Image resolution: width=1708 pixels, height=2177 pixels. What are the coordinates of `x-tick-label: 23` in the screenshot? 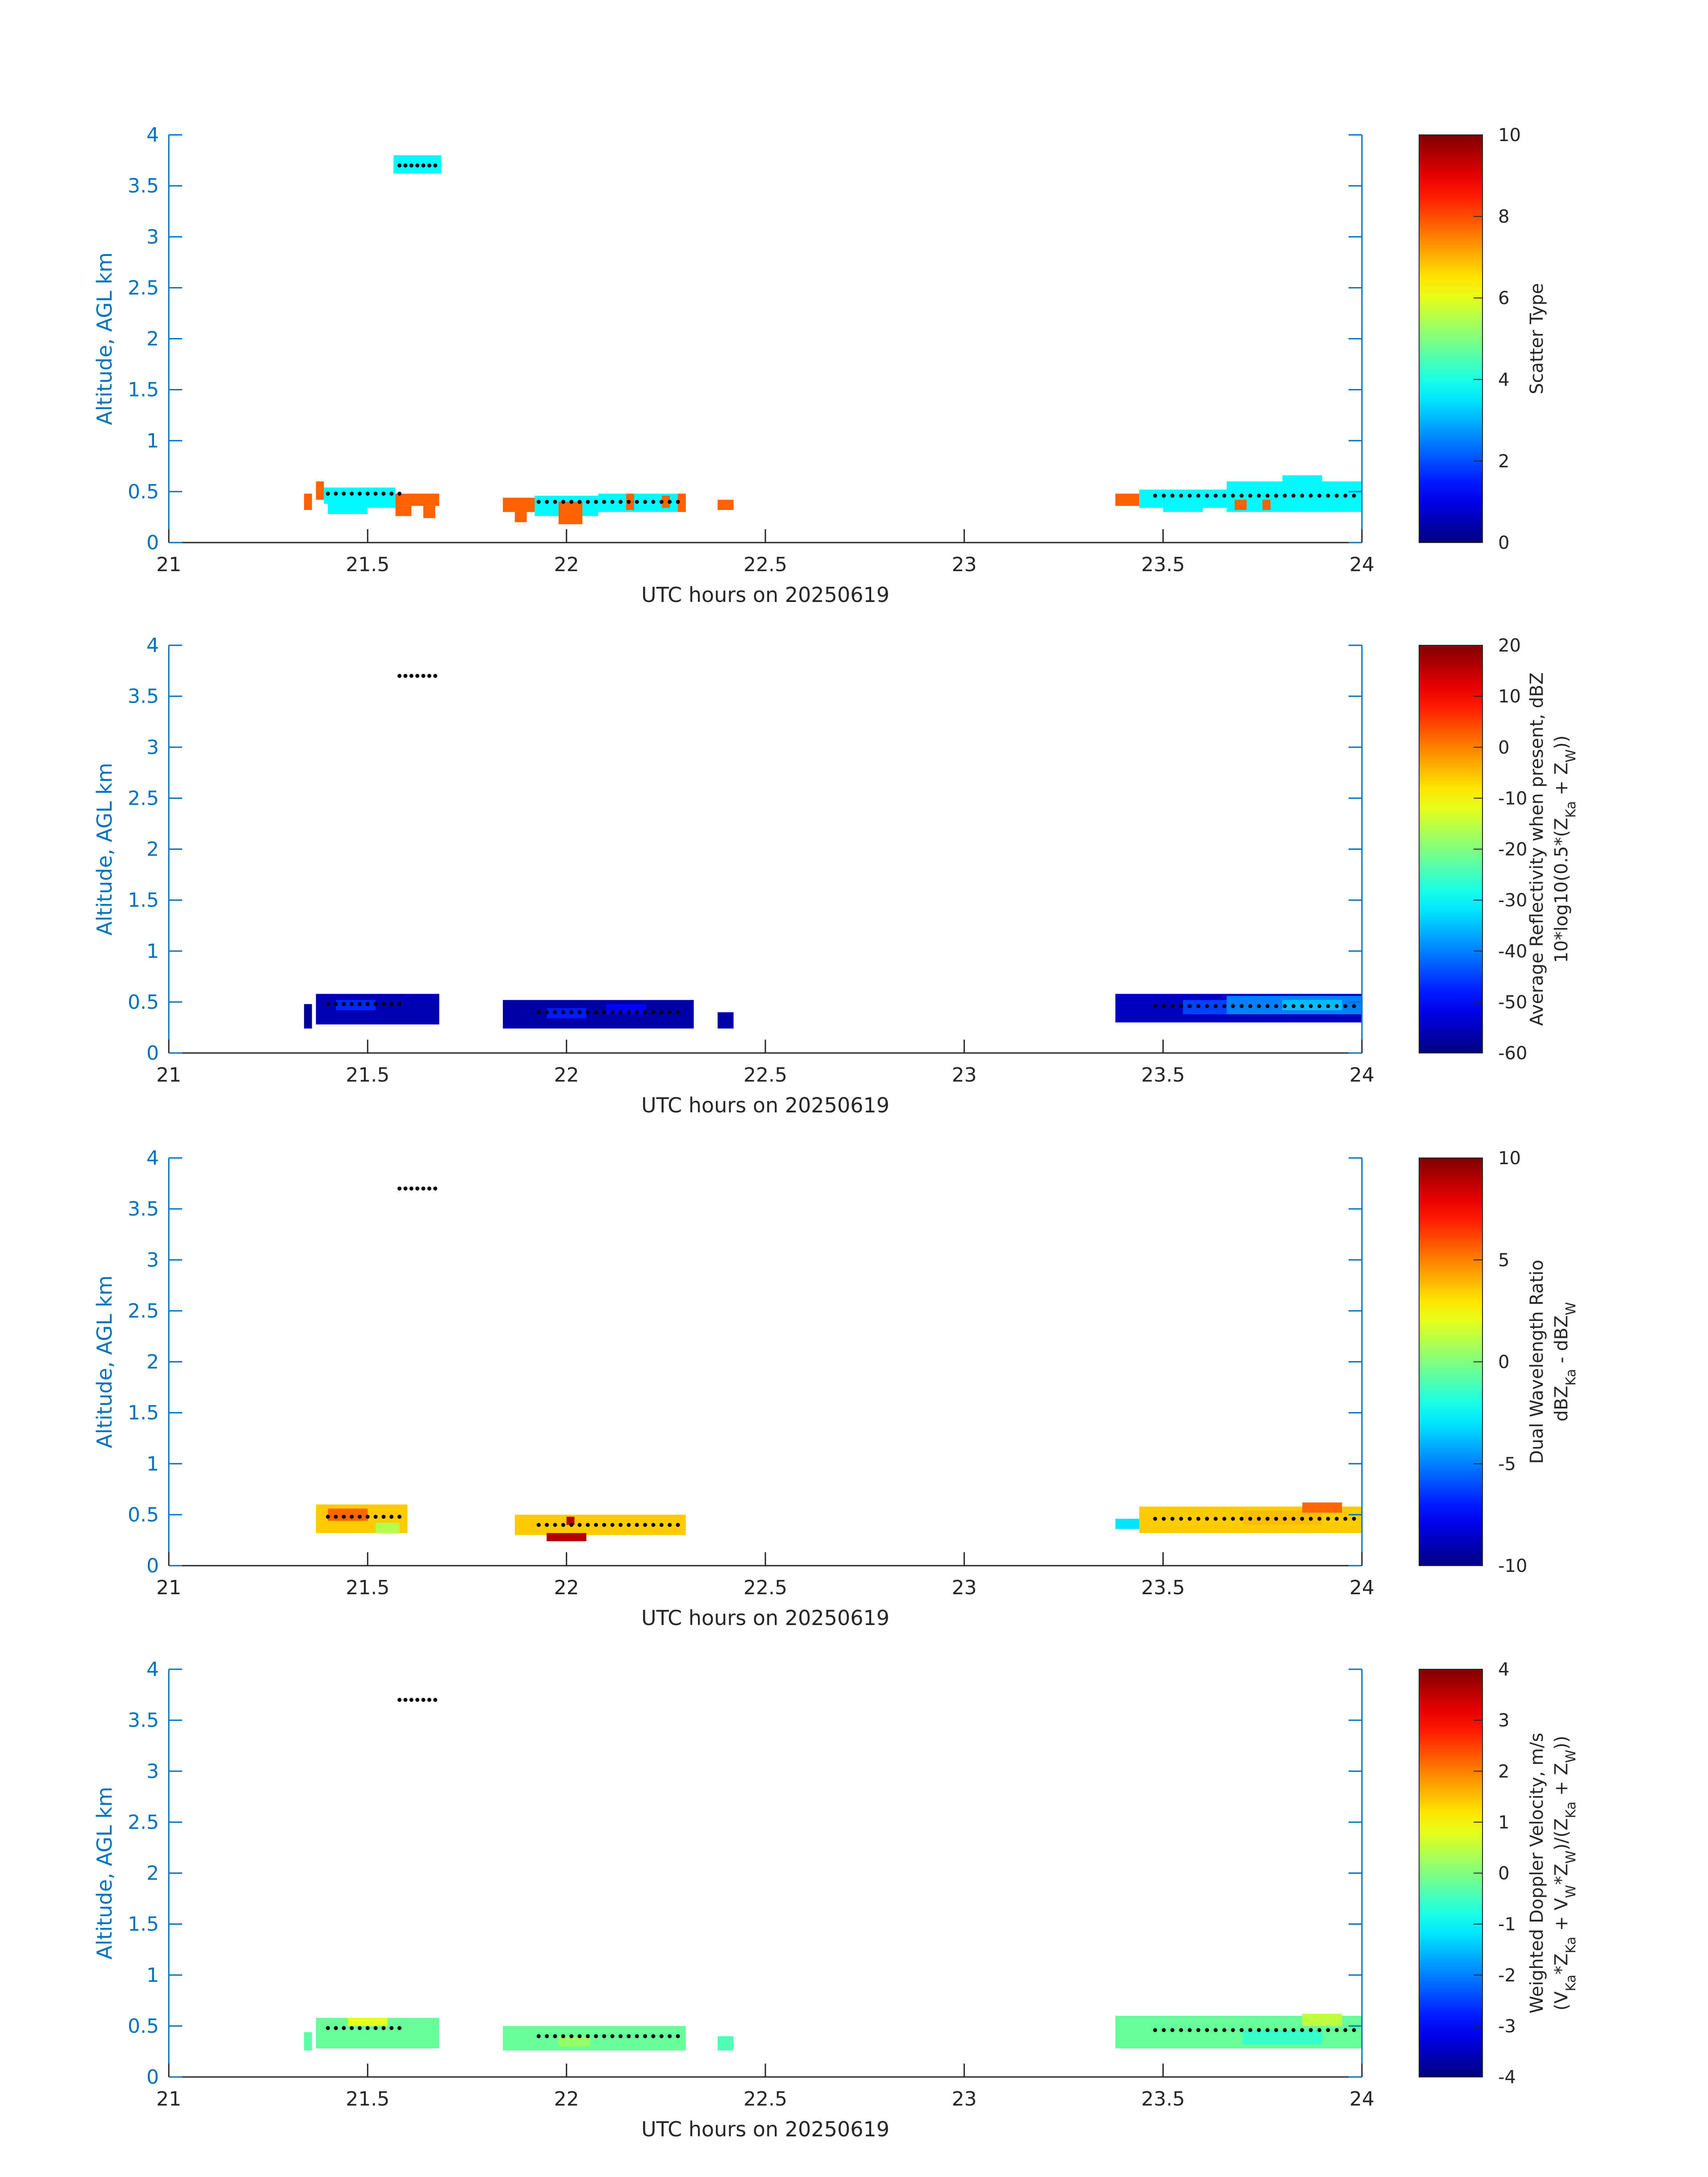 It's located at (964, 1075).